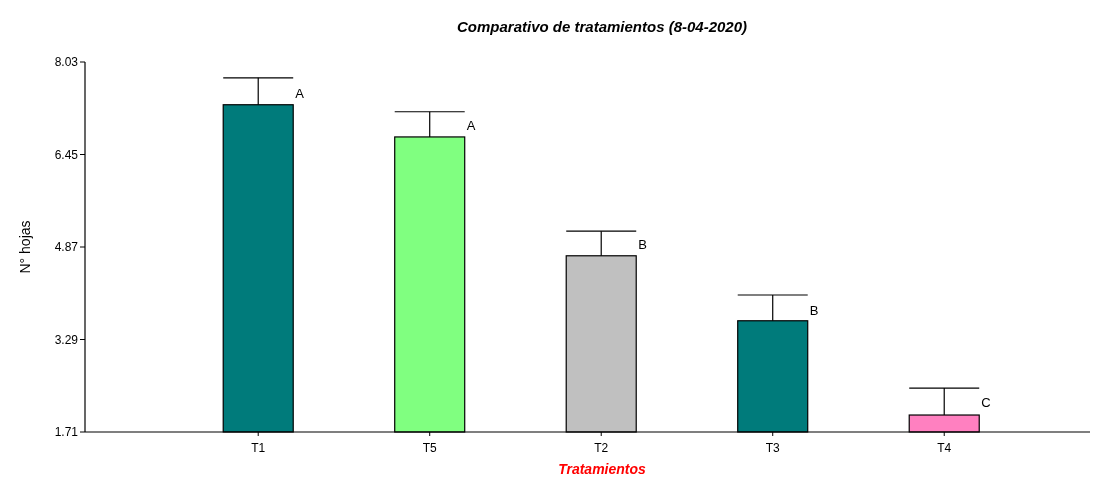 The image size is (1104, 479). What do you see at coordinates (66, 339) in the screenshot?
I see `y-tick-label: 3.29` at bounding box center [66, 339].